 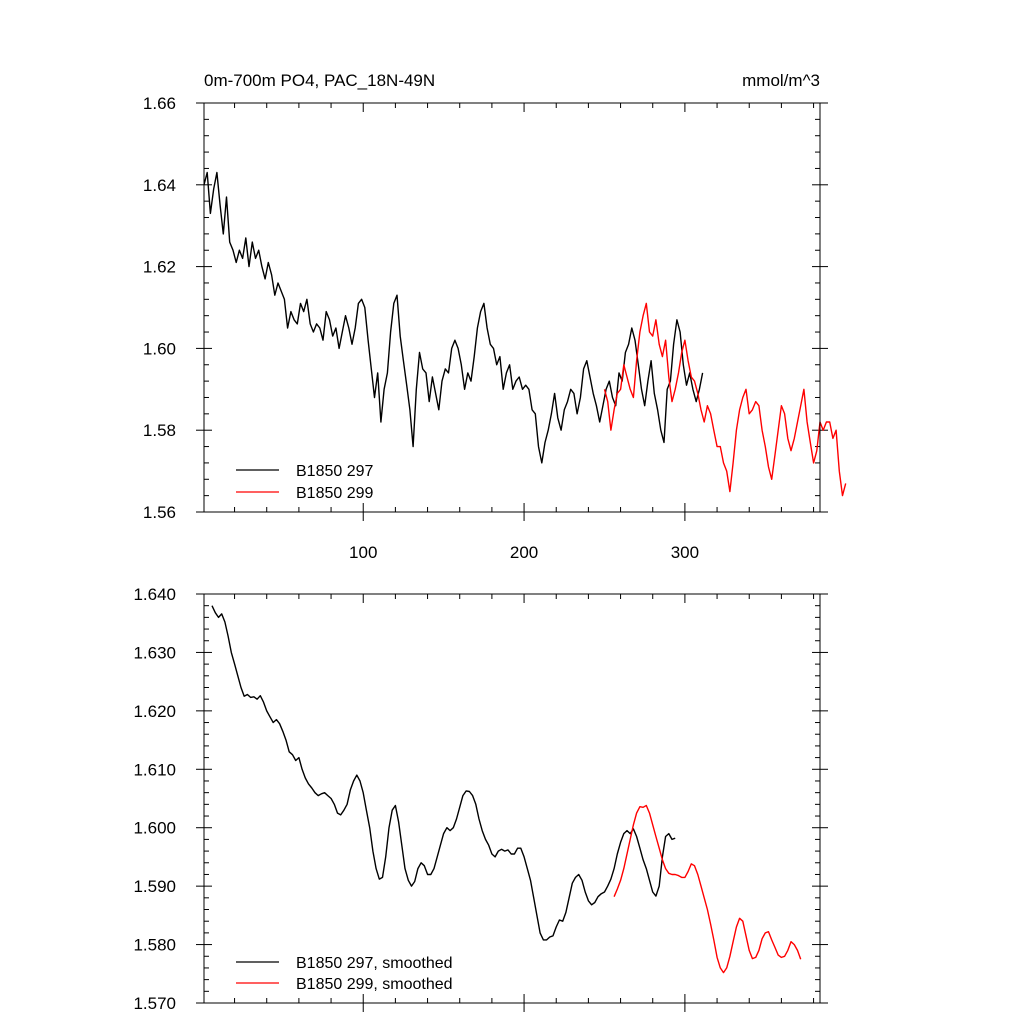 What do you see at coordinates (154, 594) in the screenshot?
I see `y-tick-label: 1.640` at bounding box center [154, 594].